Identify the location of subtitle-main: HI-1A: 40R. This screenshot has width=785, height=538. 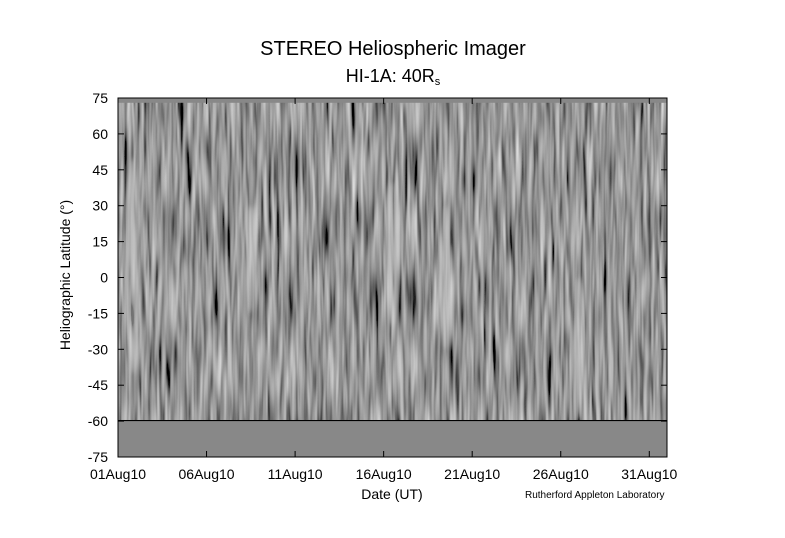
(390, 76).